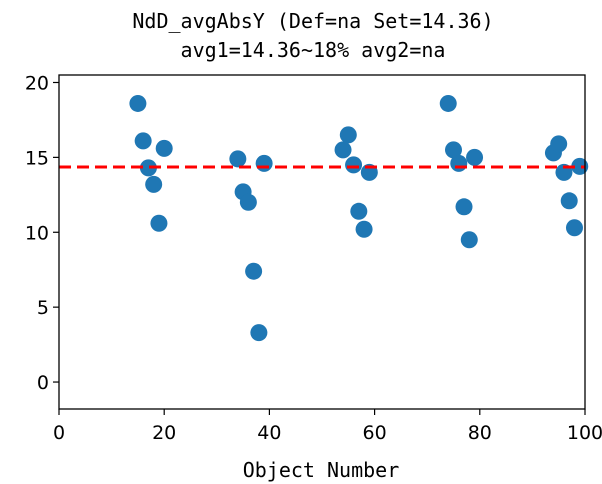 Image resolution: width=602 pixels, height=484 pixels. What do you see at coordinates (37, 83) in the screenshot?
I see `y-tick-label-5: 20` at bounding box center [37, 83].